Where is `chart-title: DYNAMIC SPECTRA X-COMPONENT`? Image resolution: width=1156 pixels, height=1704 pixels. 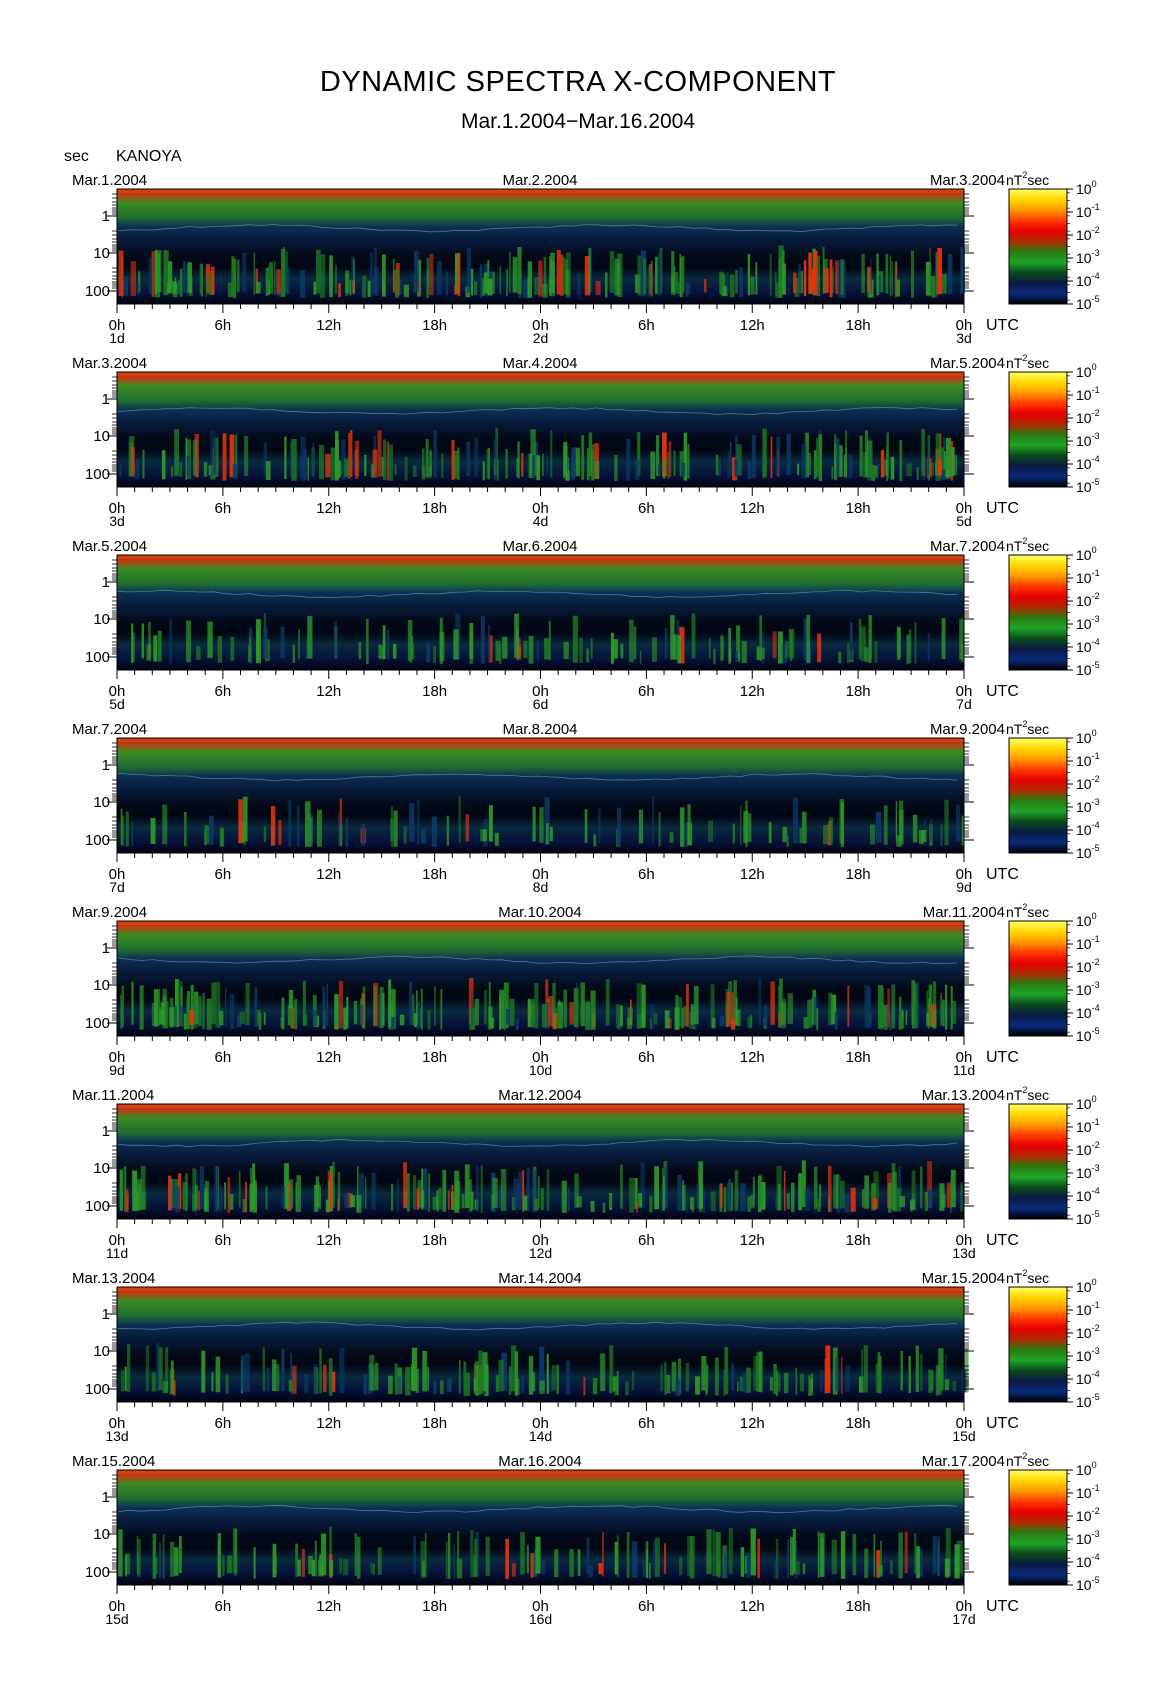
chart-title: DYNAMIC SPECTRA X-COMPONENT is located at coordinates (578, 82).